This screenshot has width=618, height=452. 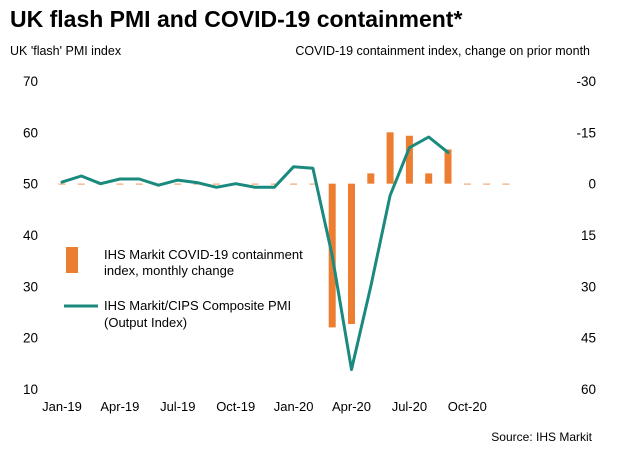 I want to click on right-y-tick-label: -30, so click(x=586, y=81).